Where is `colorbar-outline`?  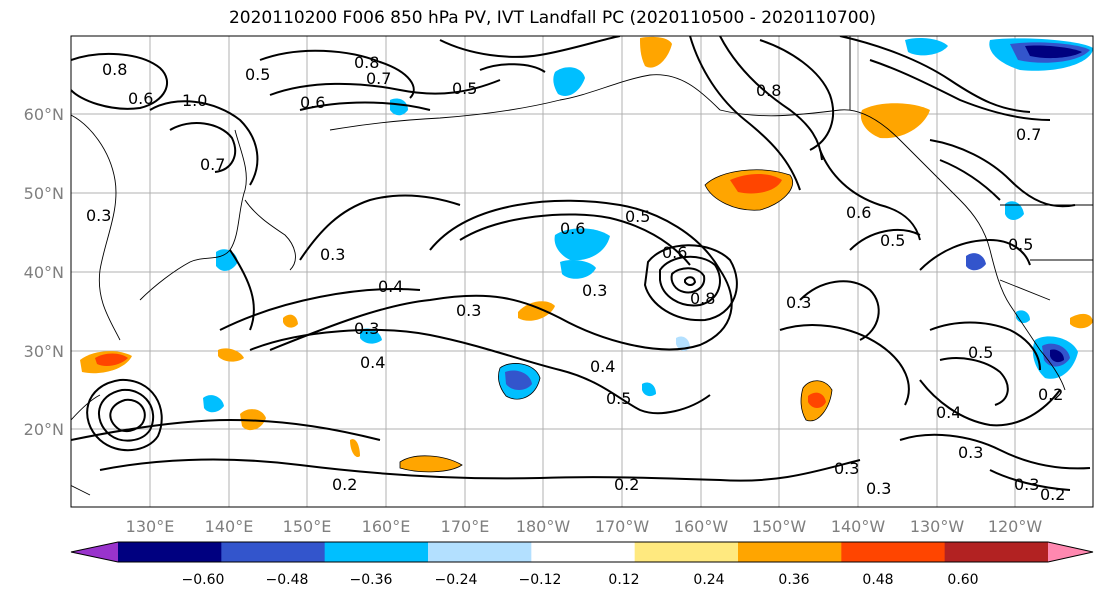
colorbar-outline is located at coordinates (582, 552).